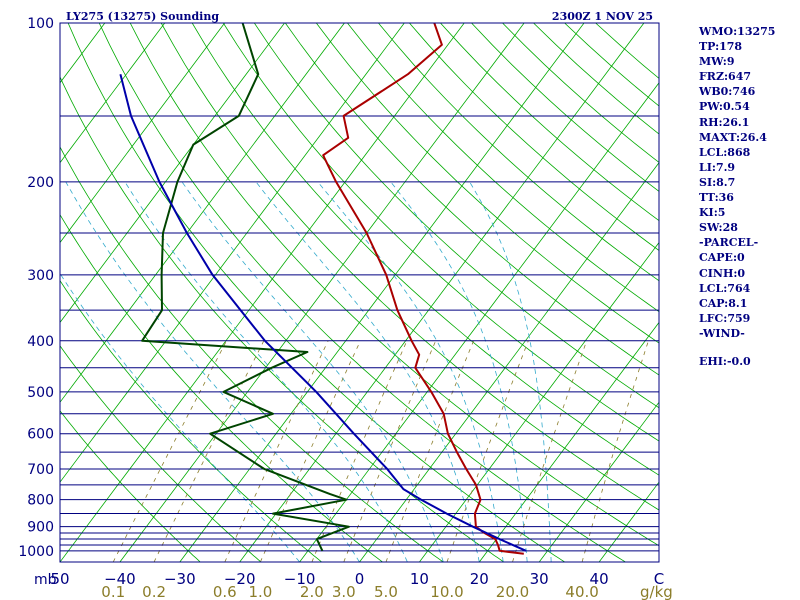 Image resolution: width=800 pixels, height=600 pixels. I want to click on index-row: WMO:13275, so click(737, 31).